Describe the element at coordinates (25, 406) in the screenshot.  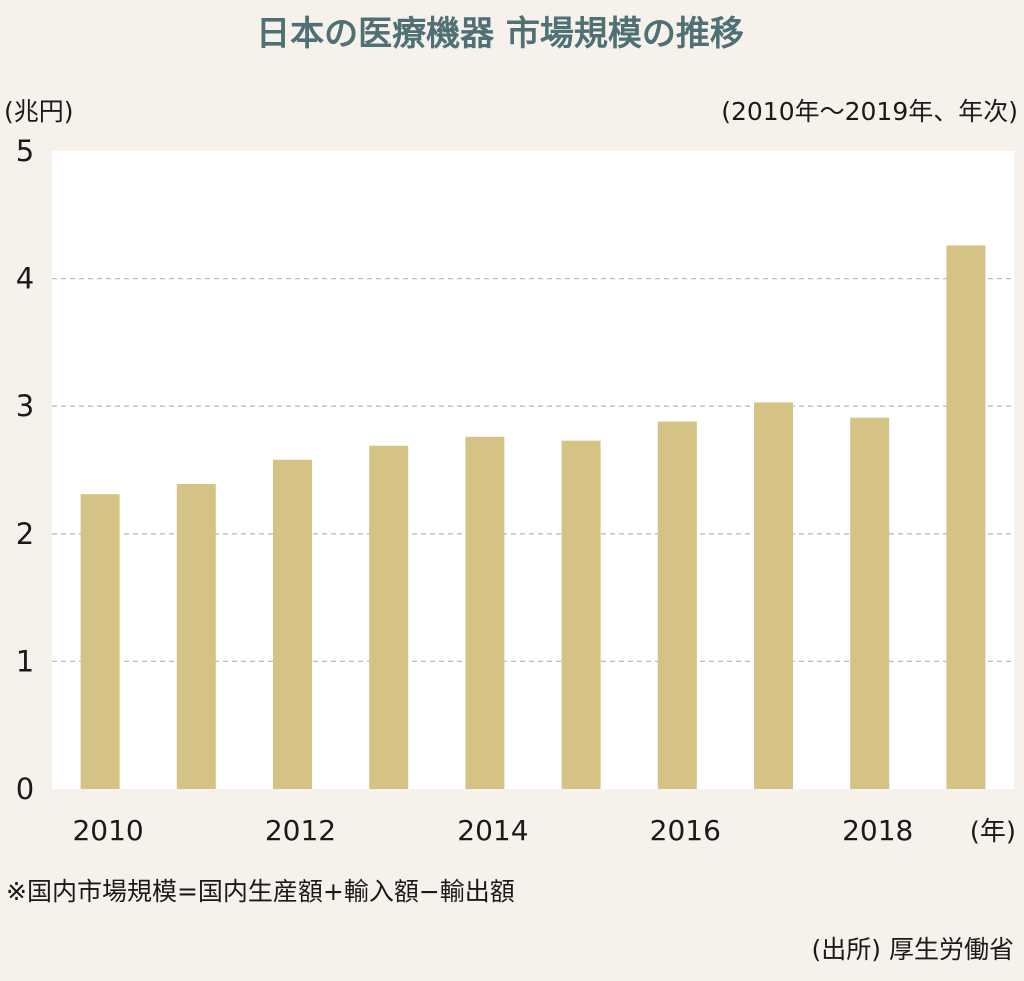
I see `y-tick-label: 3` at that location.